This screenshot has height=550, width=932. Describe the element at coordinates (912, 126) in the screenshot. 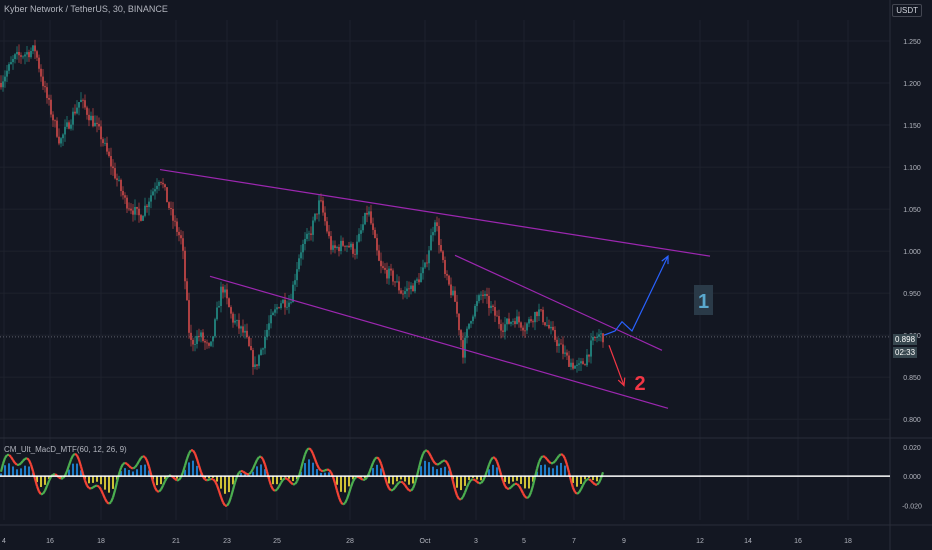

I see `y-tick-label: 1.150` at that location.